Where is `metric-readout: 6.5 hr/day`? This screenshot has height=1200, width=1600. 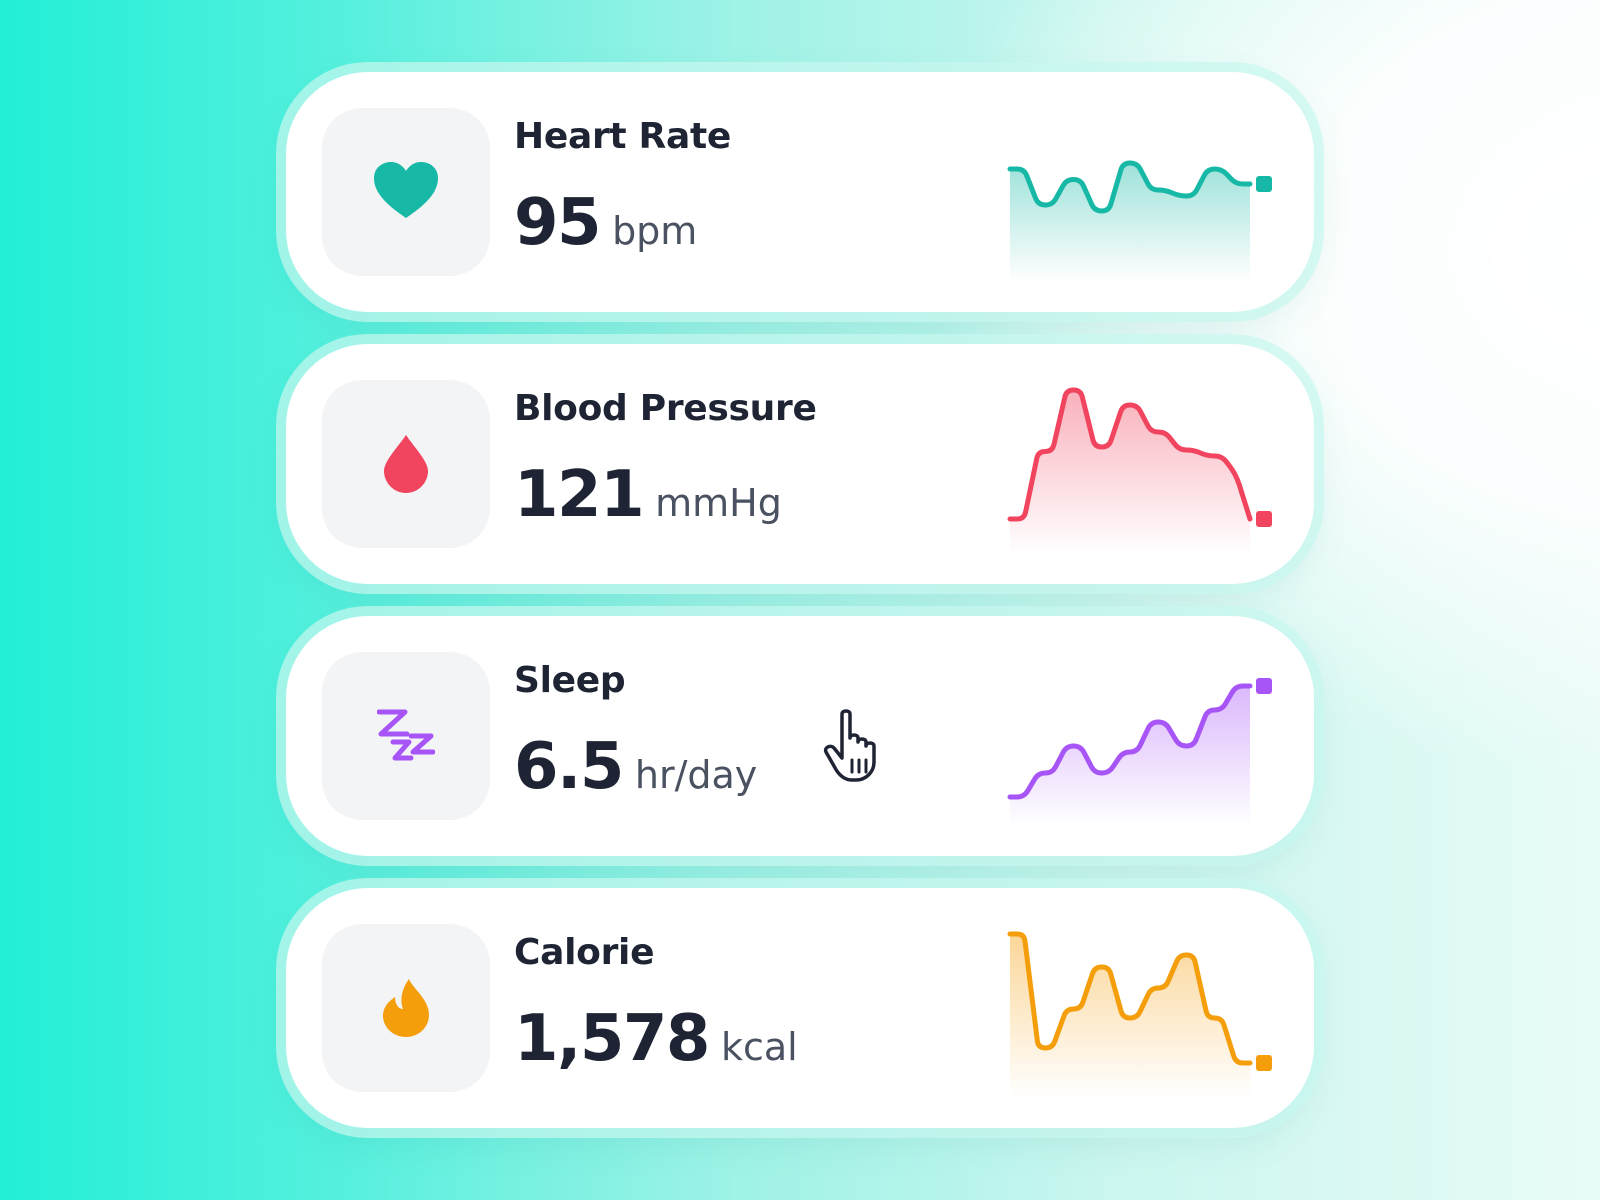
metric-readout: 6.5 hr/day is located at coordinates (635, 767).